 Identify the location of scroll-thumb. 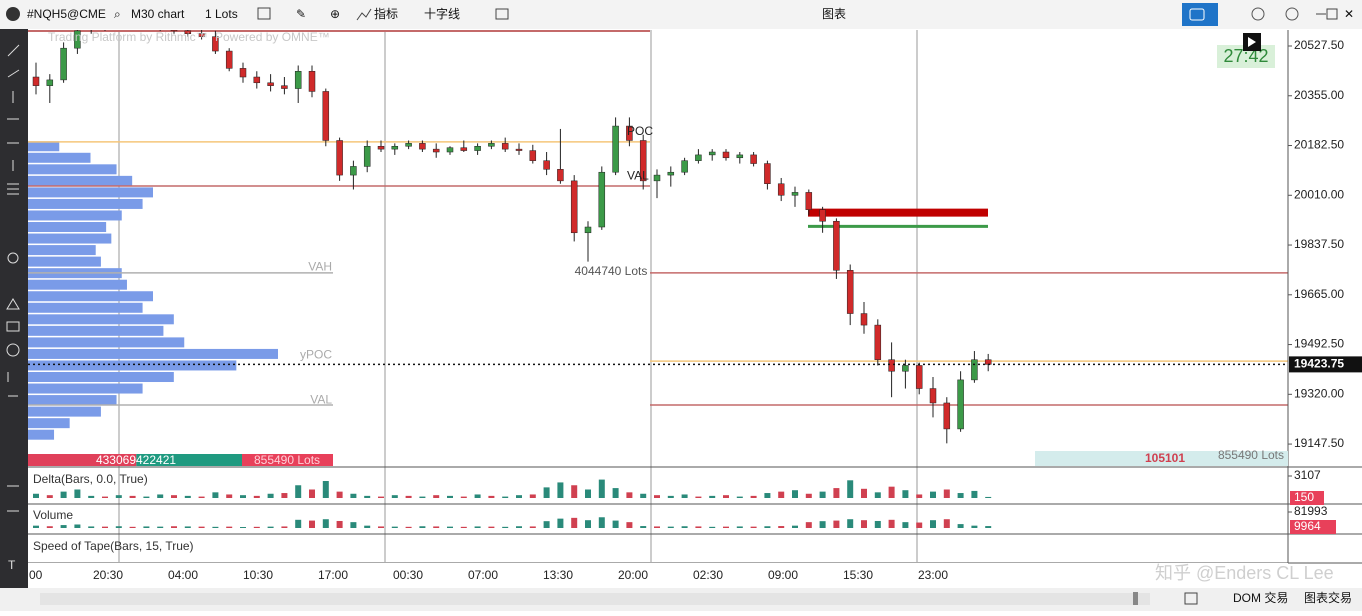
(1135, 598).